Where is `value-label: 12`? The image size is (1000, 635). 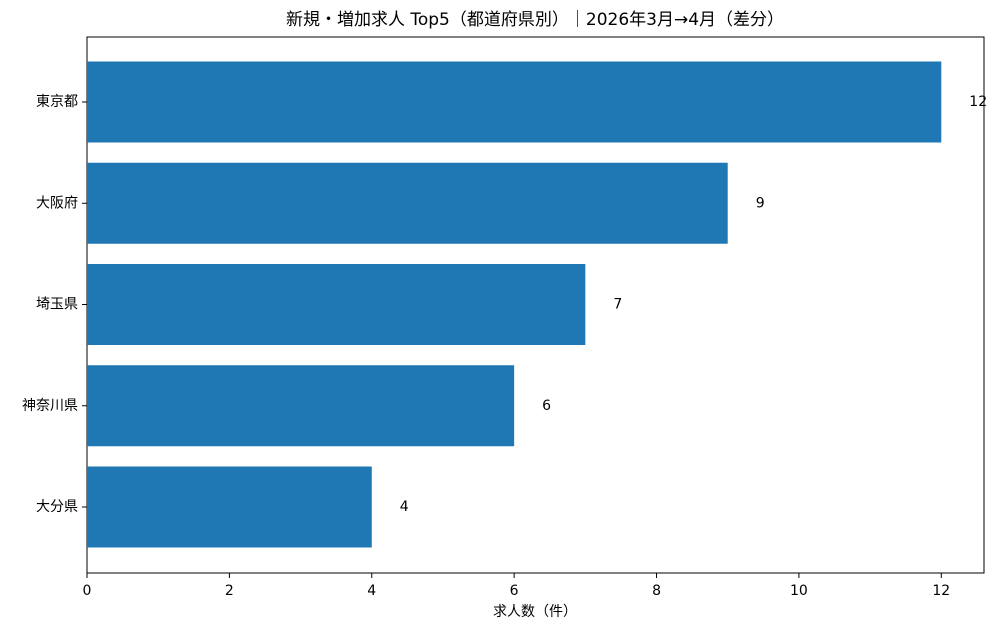 value-label: 12 is located at coordinates (978, 102).